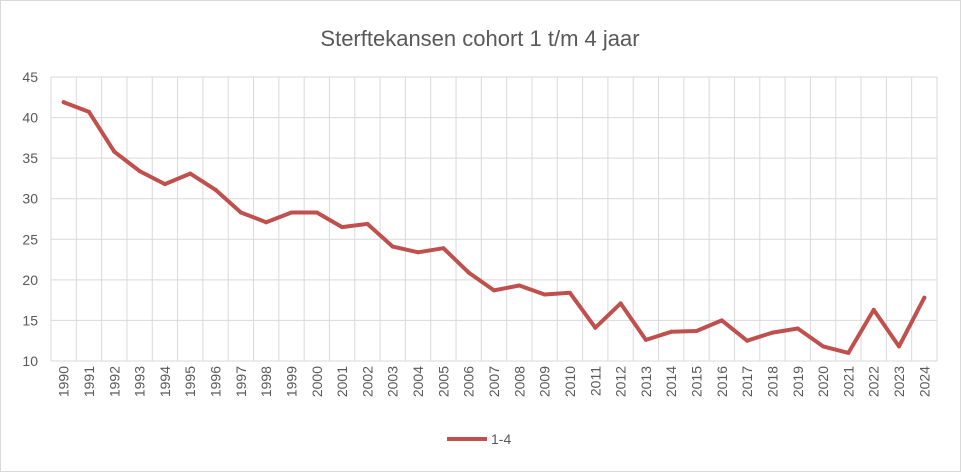  Describe the element at coordinates (241, 381) in the screenshot. I see `x-tick-label: 1997` at that location.